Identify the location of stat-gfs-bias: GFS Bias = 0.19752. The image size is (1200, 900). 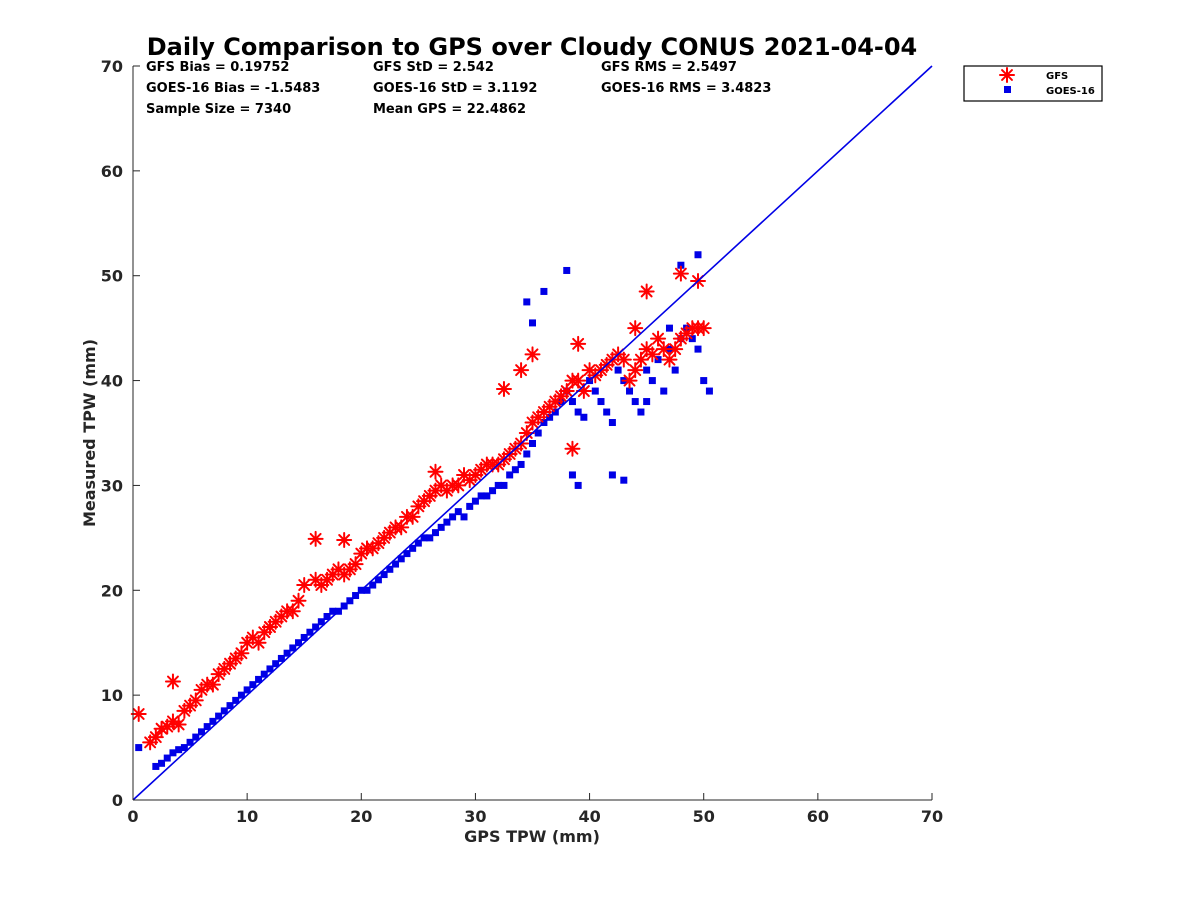
(217, 67).